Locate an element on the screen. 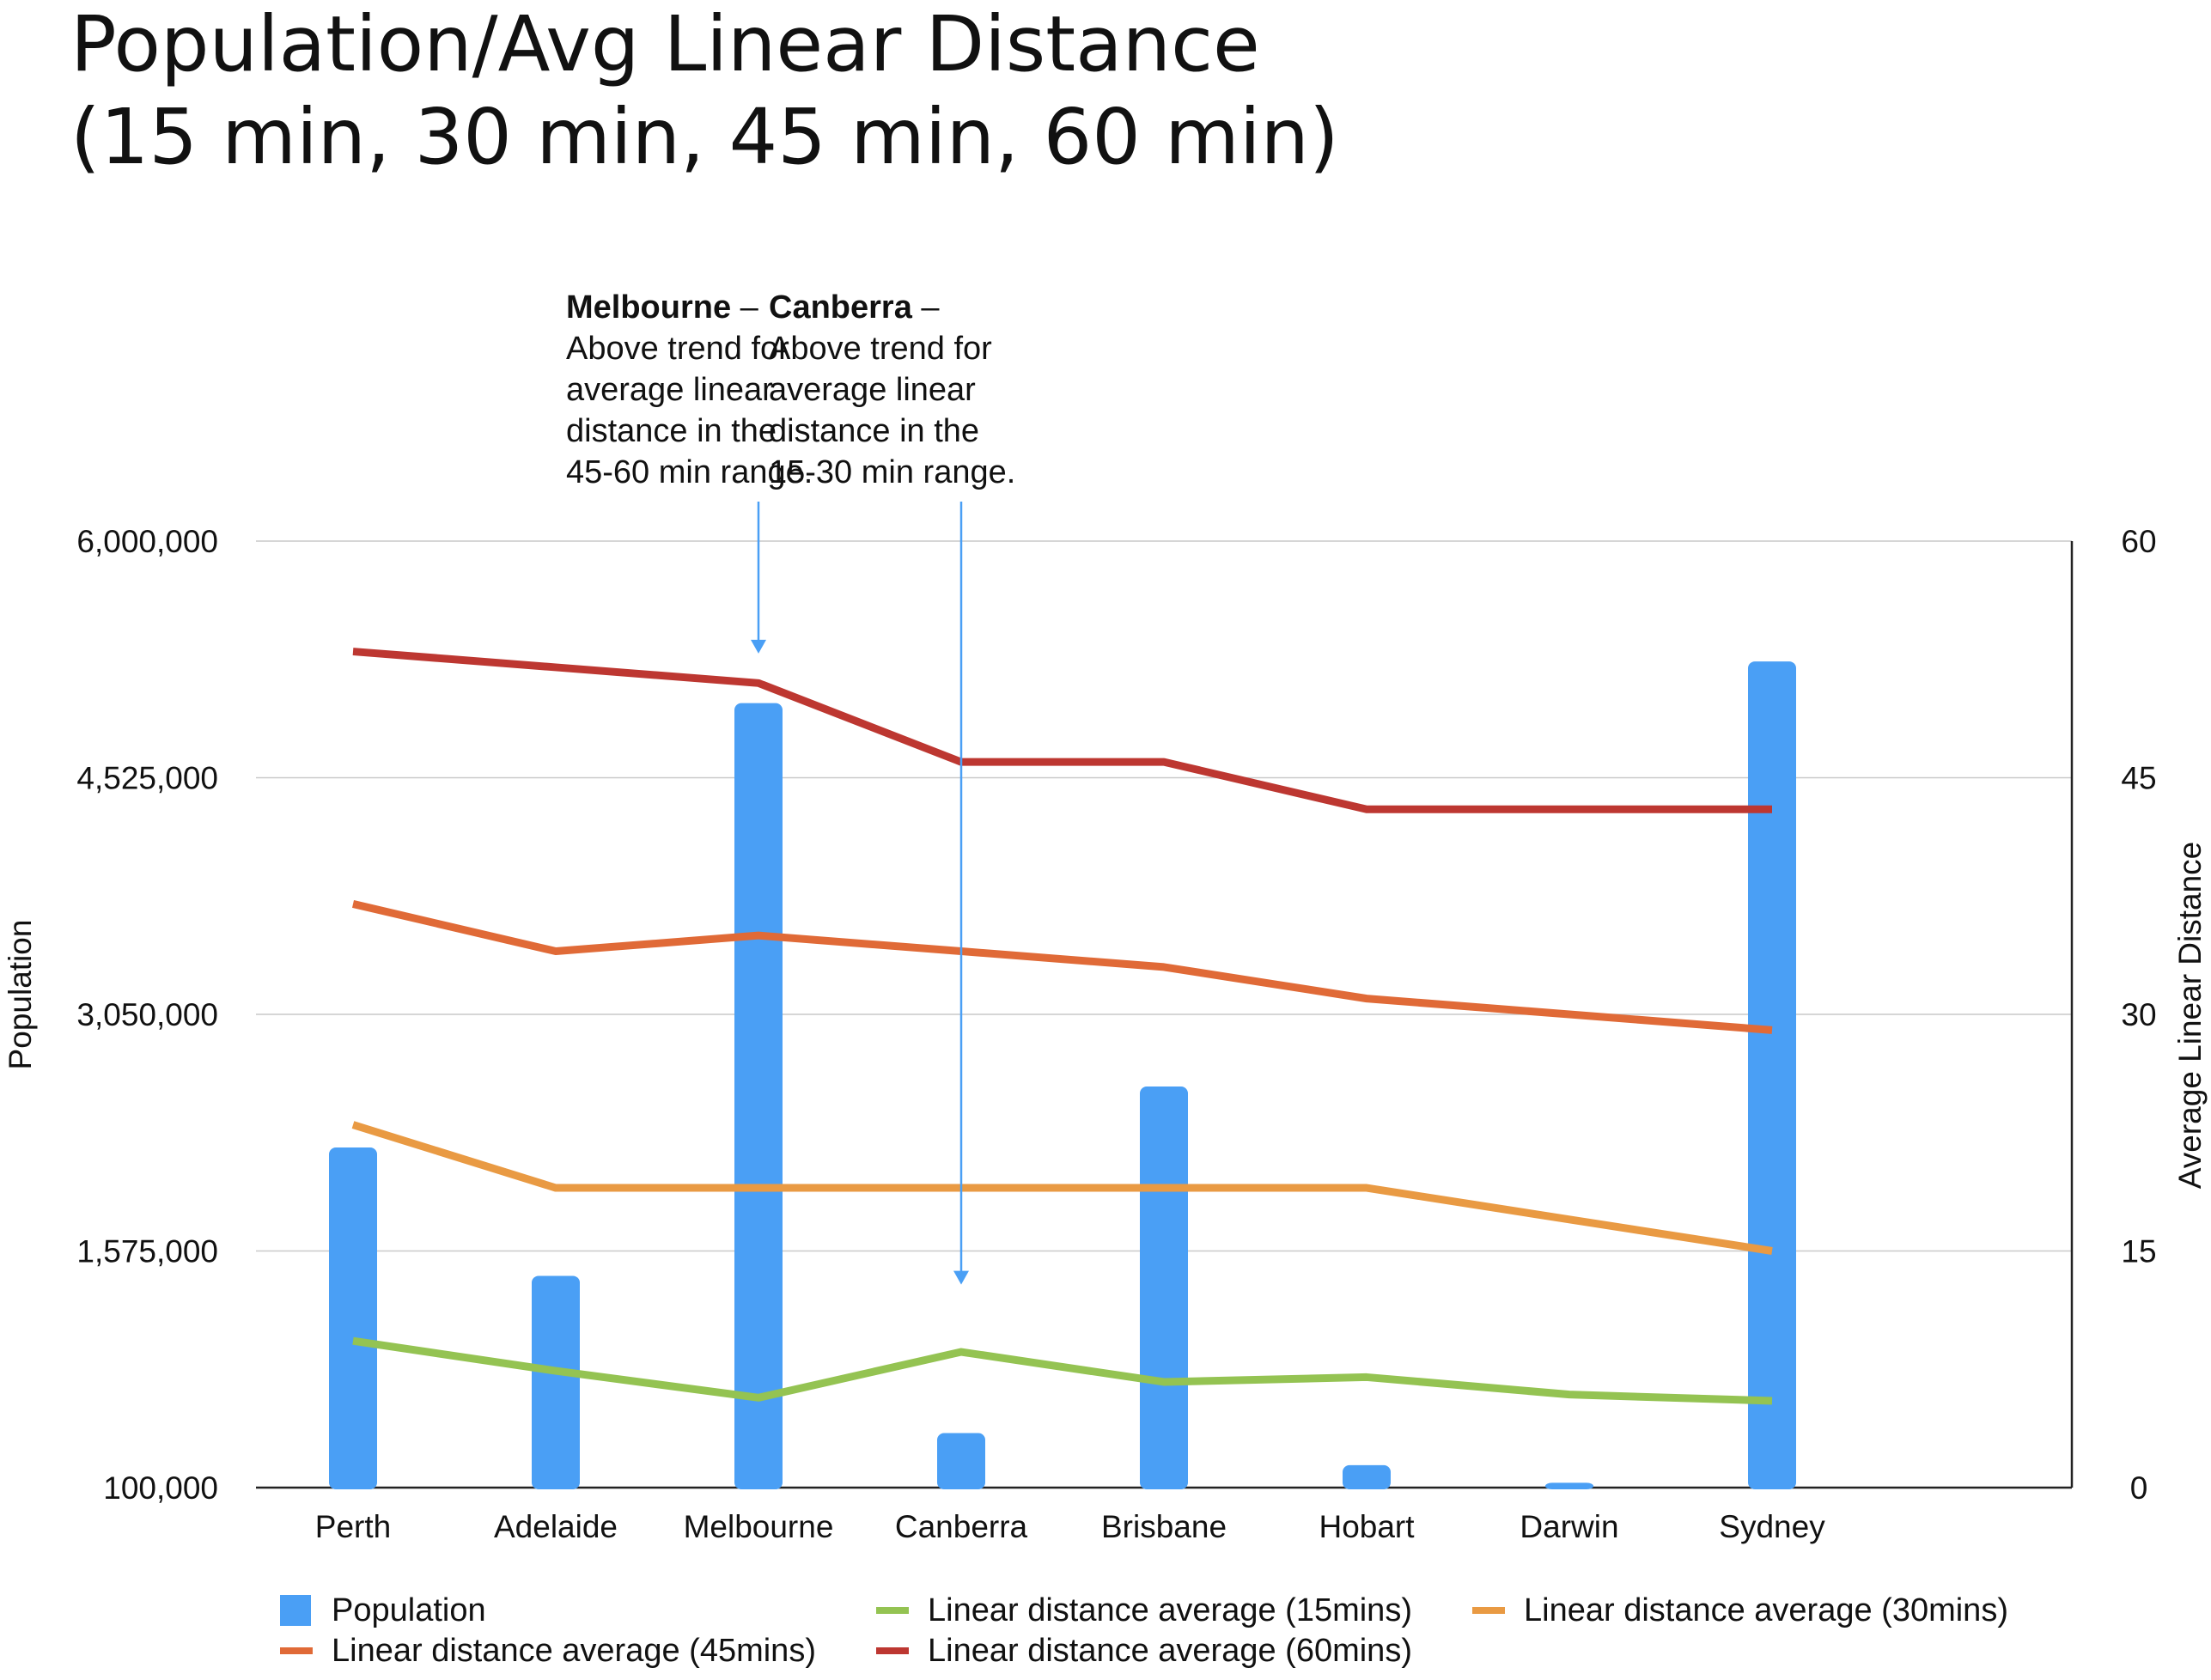  y-right-axis-title: Average Linear Distance is located at coordinates (2190, 1016).